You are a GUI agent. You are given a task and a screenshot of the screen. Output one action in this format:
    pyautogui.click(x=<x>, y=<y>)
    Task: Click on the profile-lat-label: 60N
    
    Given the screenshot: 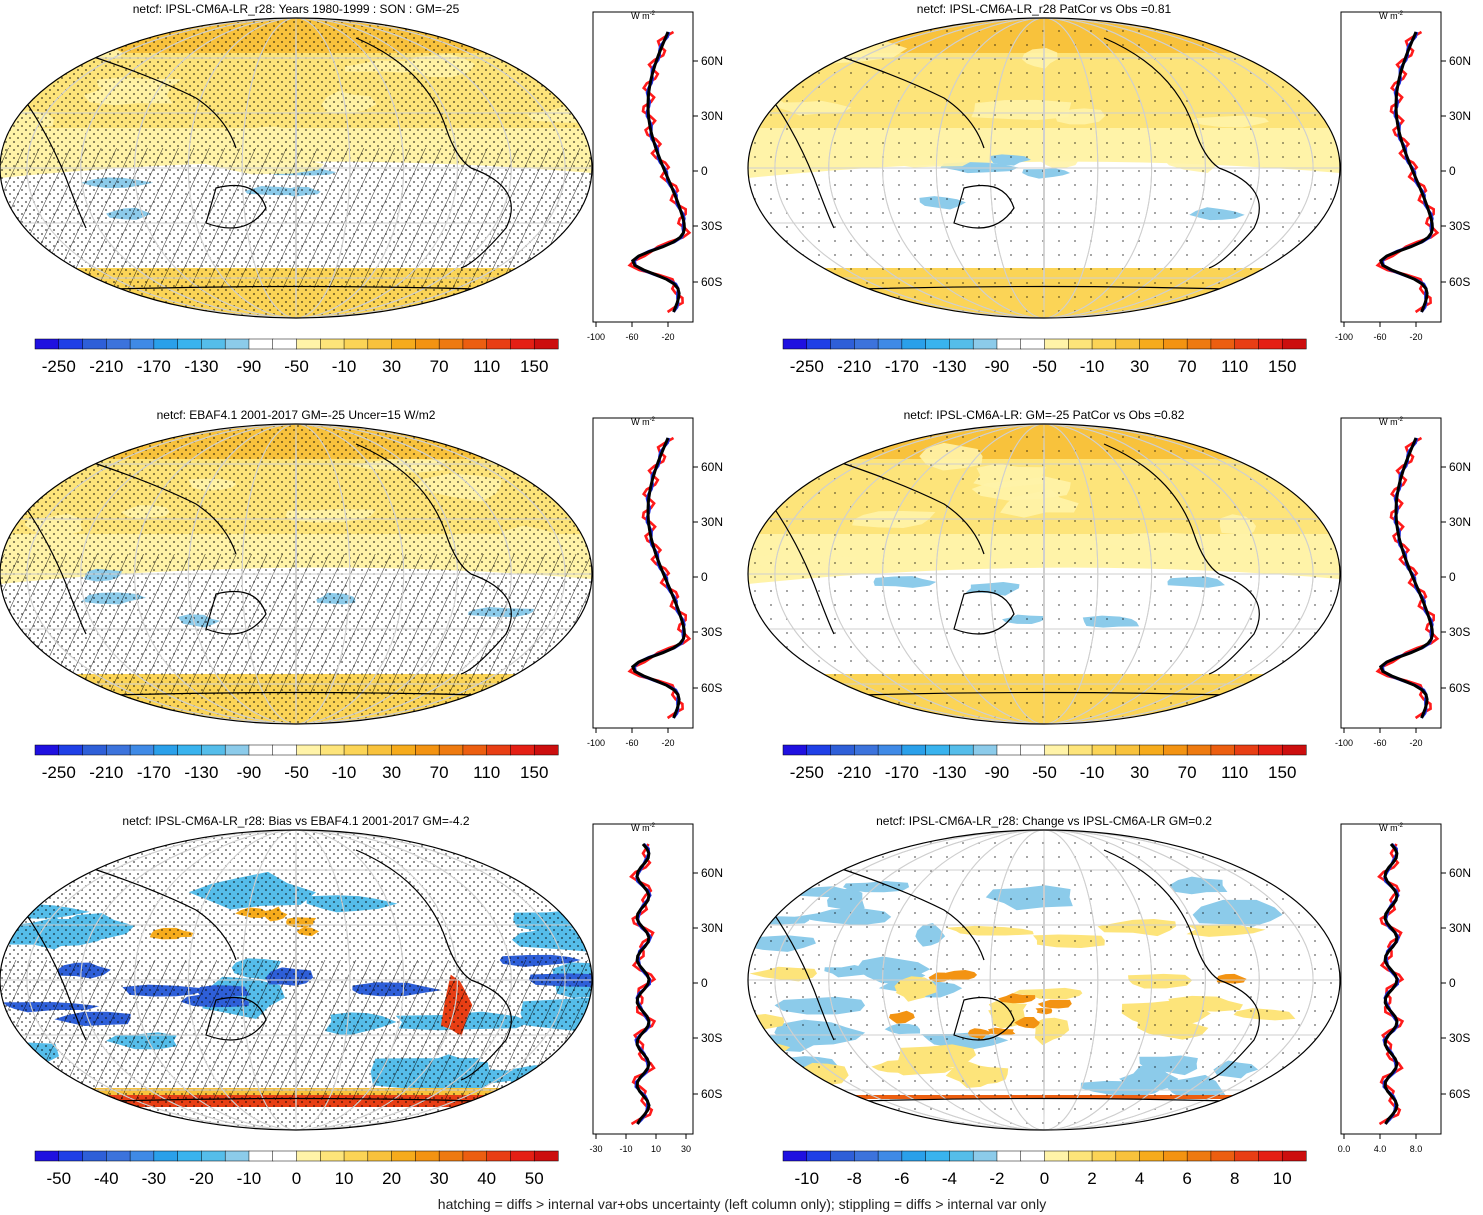 What is the action you would take?
    pyautogui.click(x=712, y=873)
    